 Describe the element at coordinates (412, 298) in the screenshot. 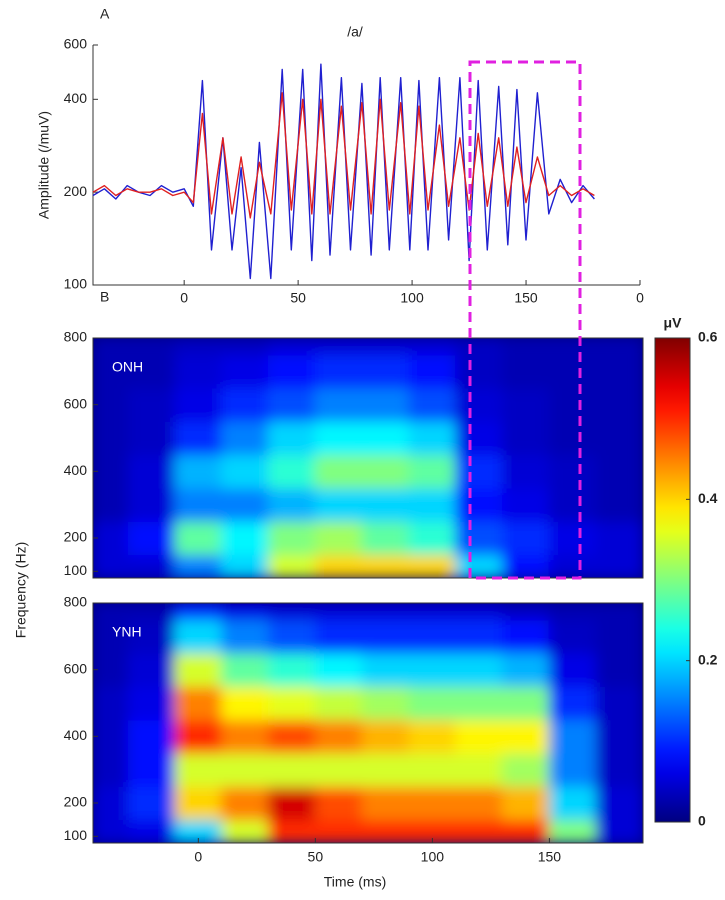

I see `x-tick-label: 100` at that location.